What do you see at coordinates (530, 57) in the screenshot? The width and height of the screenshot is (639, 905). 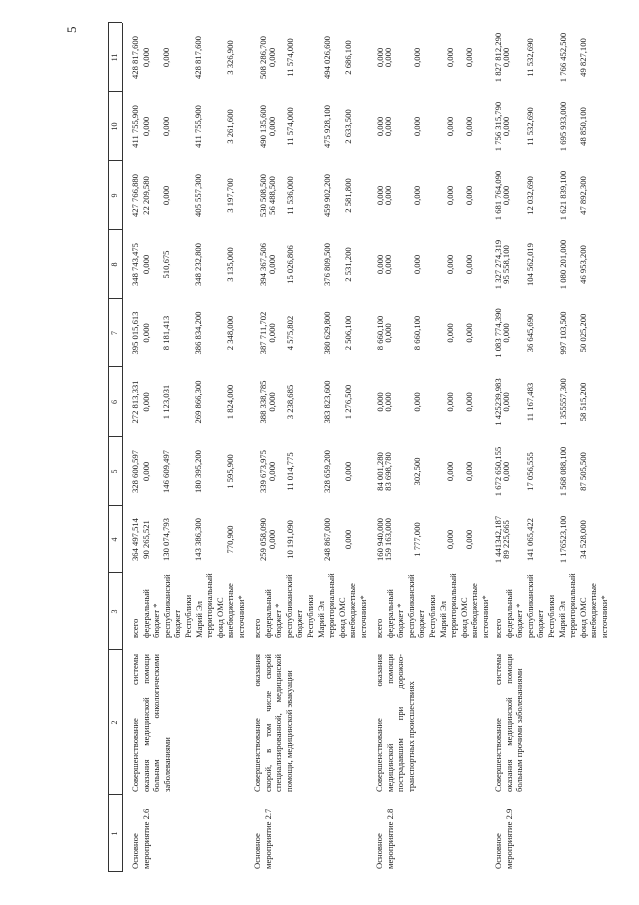 I see `value-cell-republic: 11 532,690` at bounding box center [530, 57].